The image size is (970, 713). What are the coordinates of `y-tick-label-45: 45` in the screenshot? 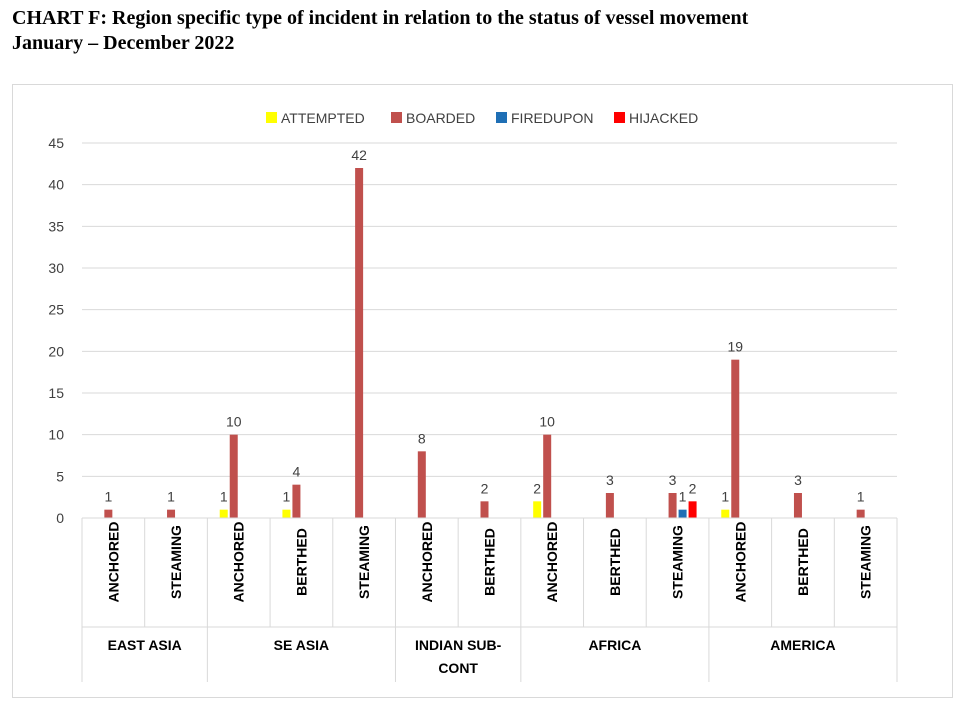 It's located at (56, 143).